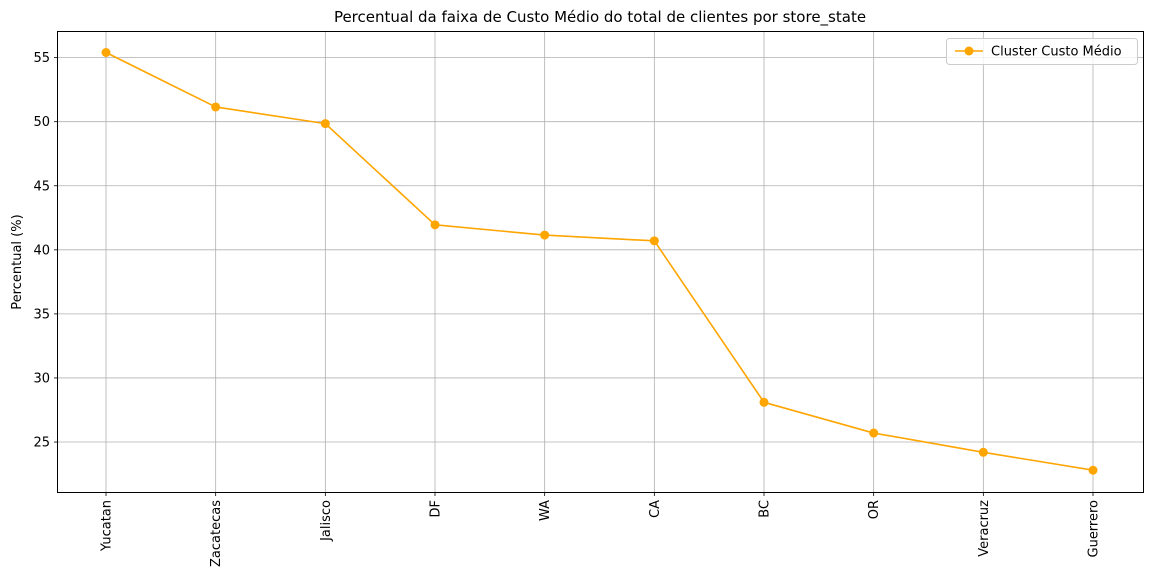 This screenshot has height=584, width=1152. I want to click on y-axis-label: Percentual (%), so click(17, 261).